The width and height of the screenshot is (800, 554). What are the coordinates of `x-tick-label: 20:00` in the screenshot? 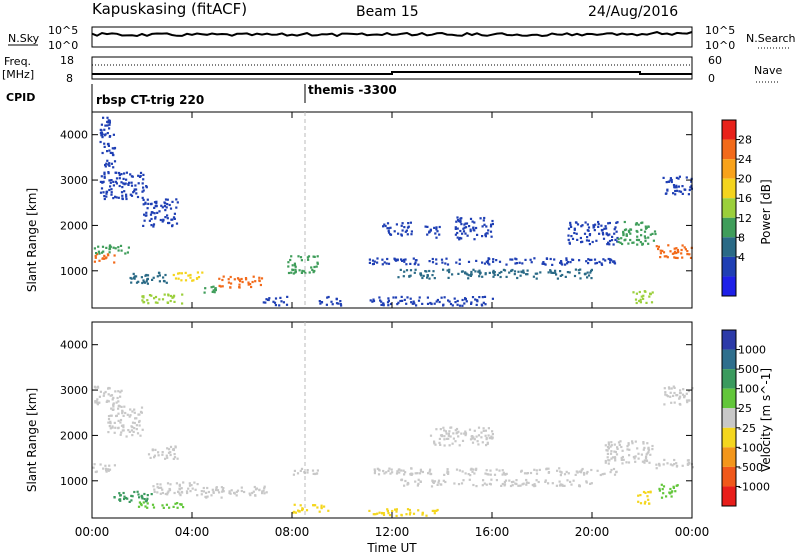 It's located at (592, 532).